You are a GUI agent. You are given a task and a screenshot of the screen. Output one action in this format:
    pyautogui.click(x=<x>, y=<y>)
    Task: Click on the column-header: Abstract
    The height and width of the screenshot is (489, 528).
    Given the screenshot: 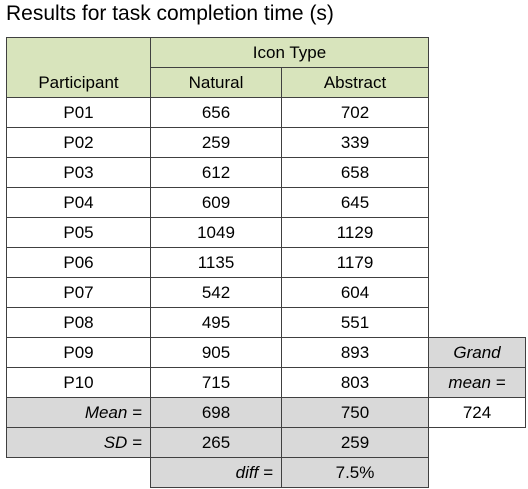 What is the action you would take?
    pyautogui.click(x=355, y=82)
    